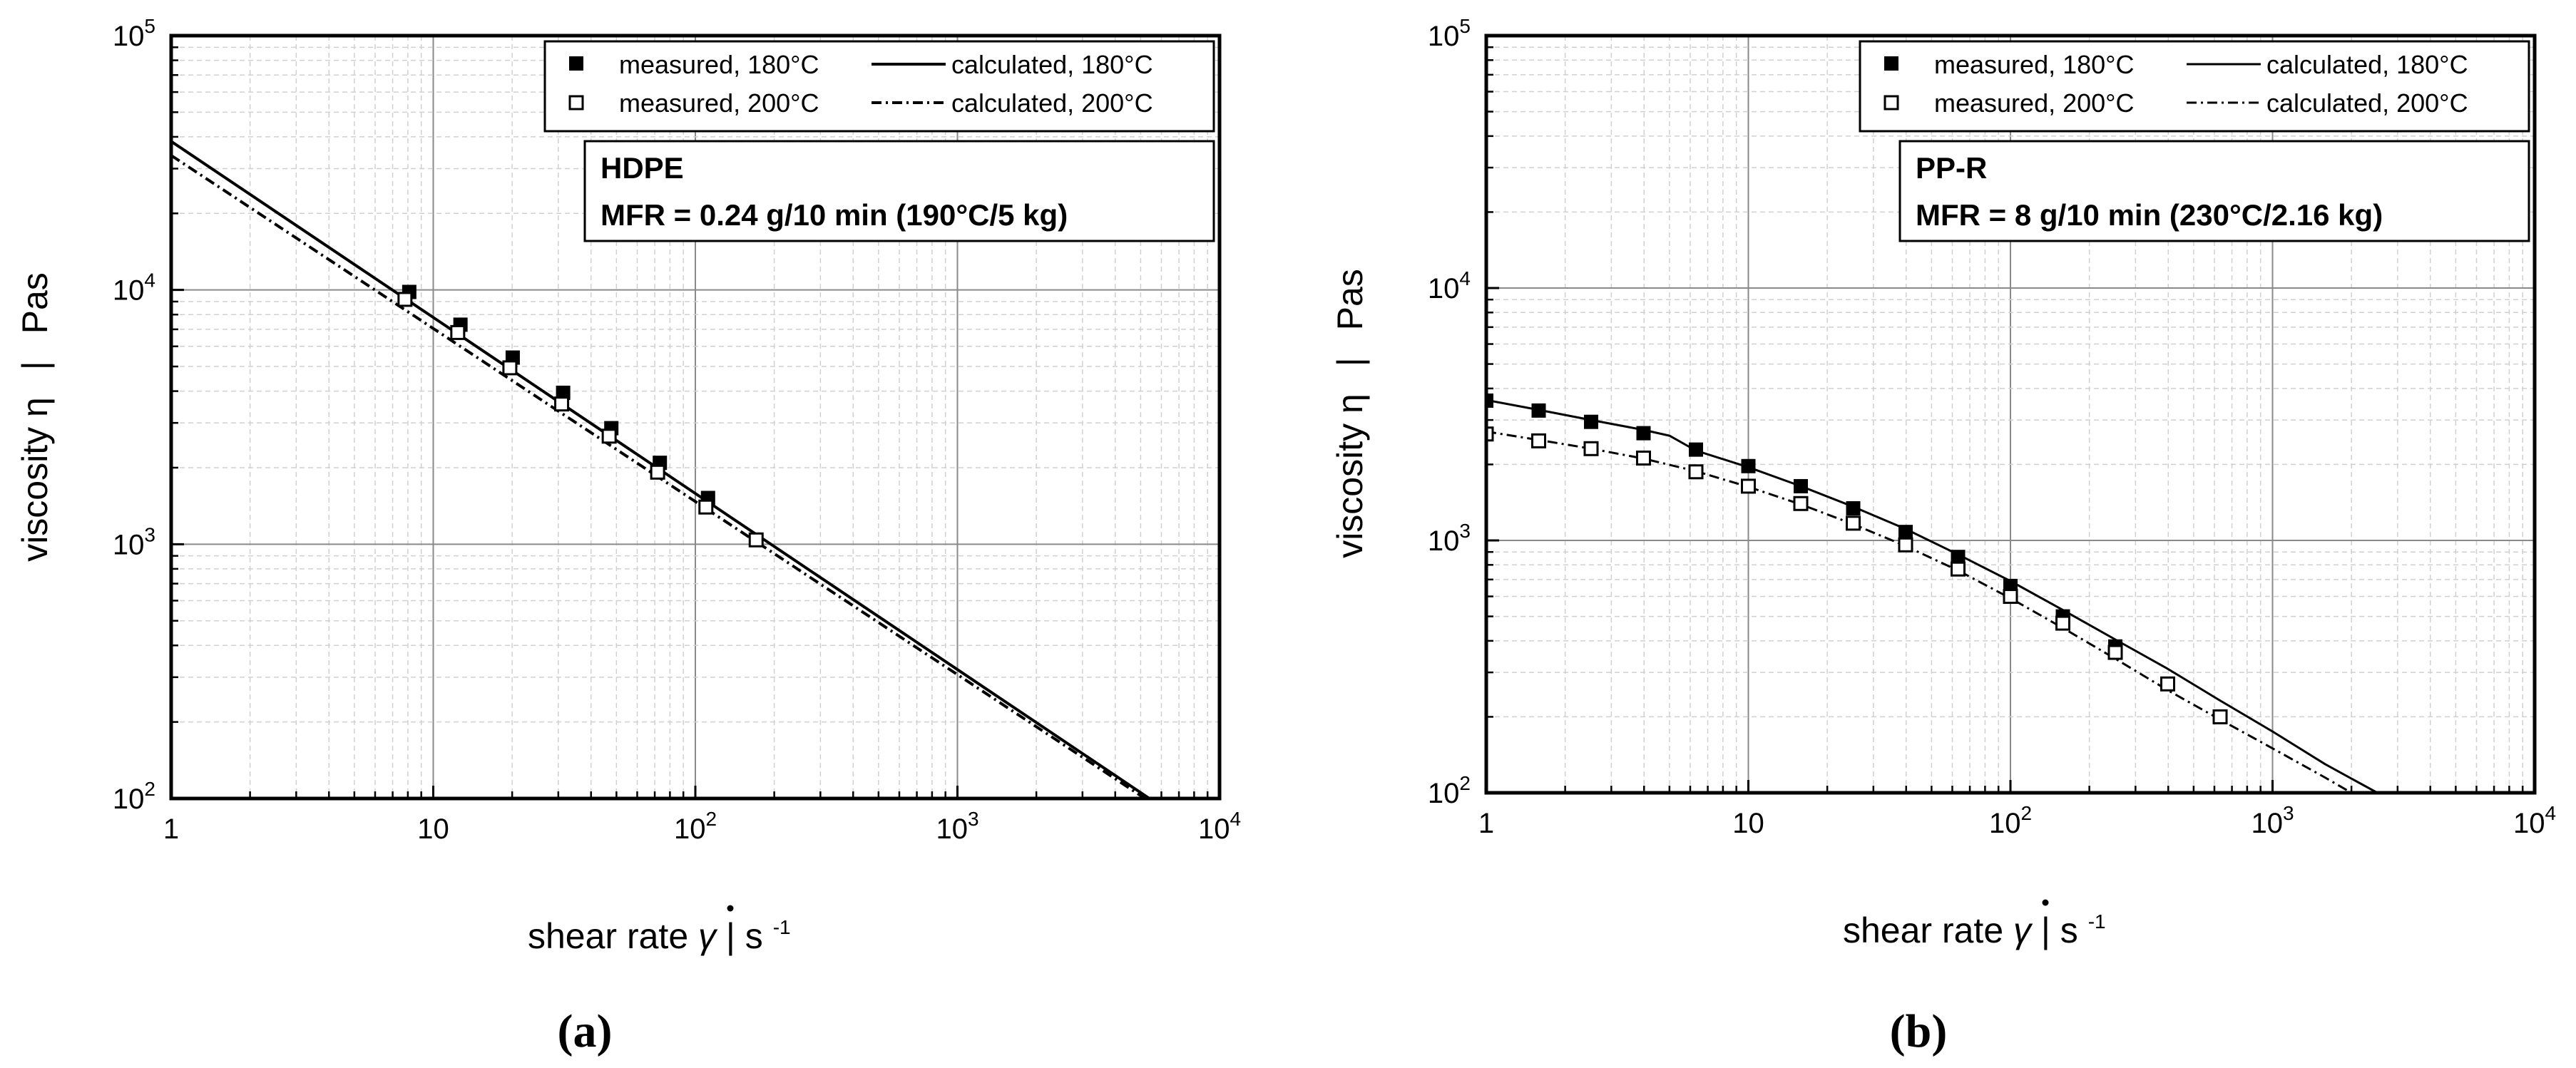  What do you see at coordinates (2097, 921) in the screenshot?
I see `x-axis-label-exp-b: -1` at bounding box center [2097, 921].